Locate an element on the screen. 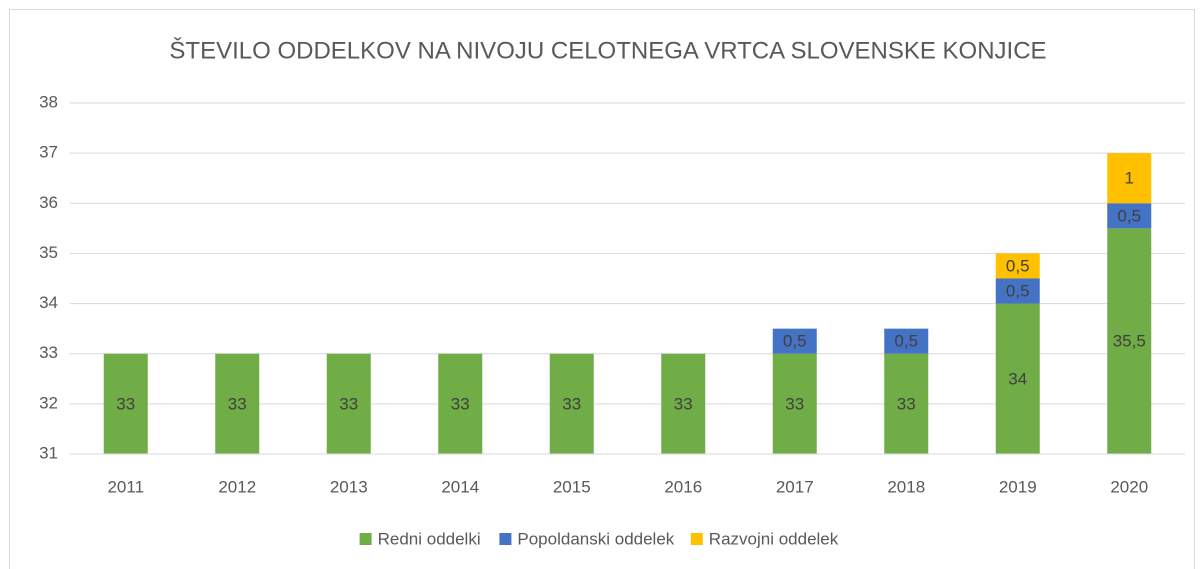  data-label: 34 is located at coordinates (1017, 378).